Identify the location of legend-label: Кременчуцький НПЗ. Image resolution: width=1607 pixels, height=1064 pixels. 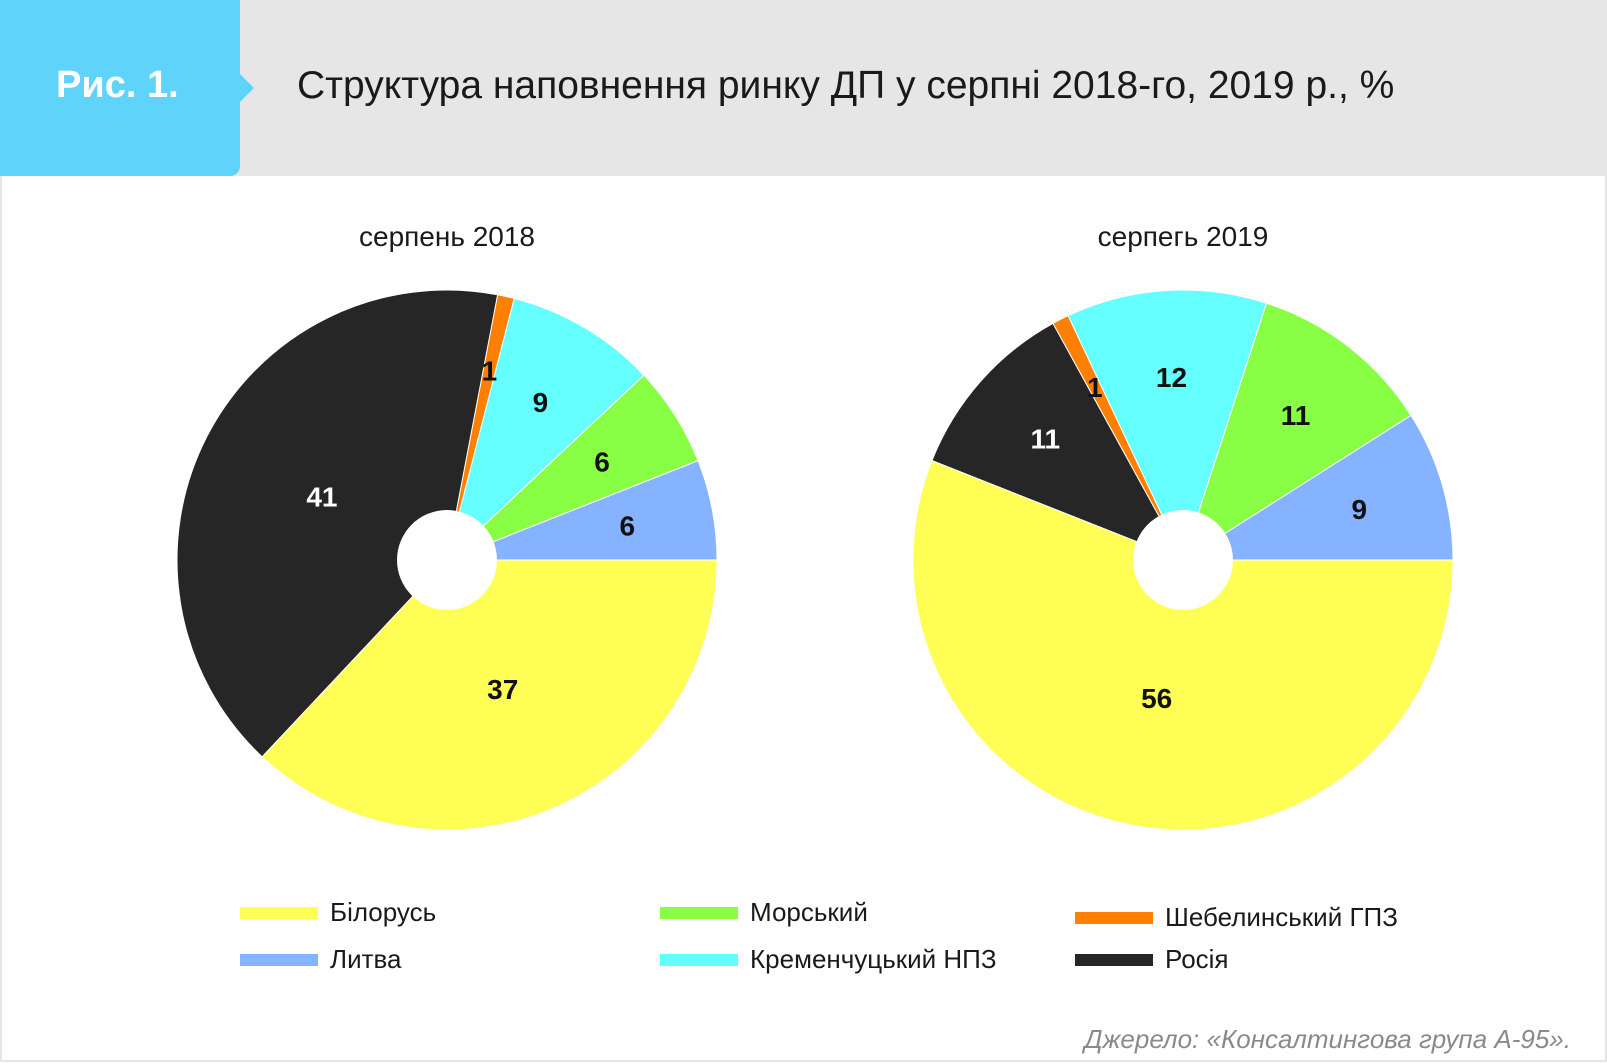
(873, 959).